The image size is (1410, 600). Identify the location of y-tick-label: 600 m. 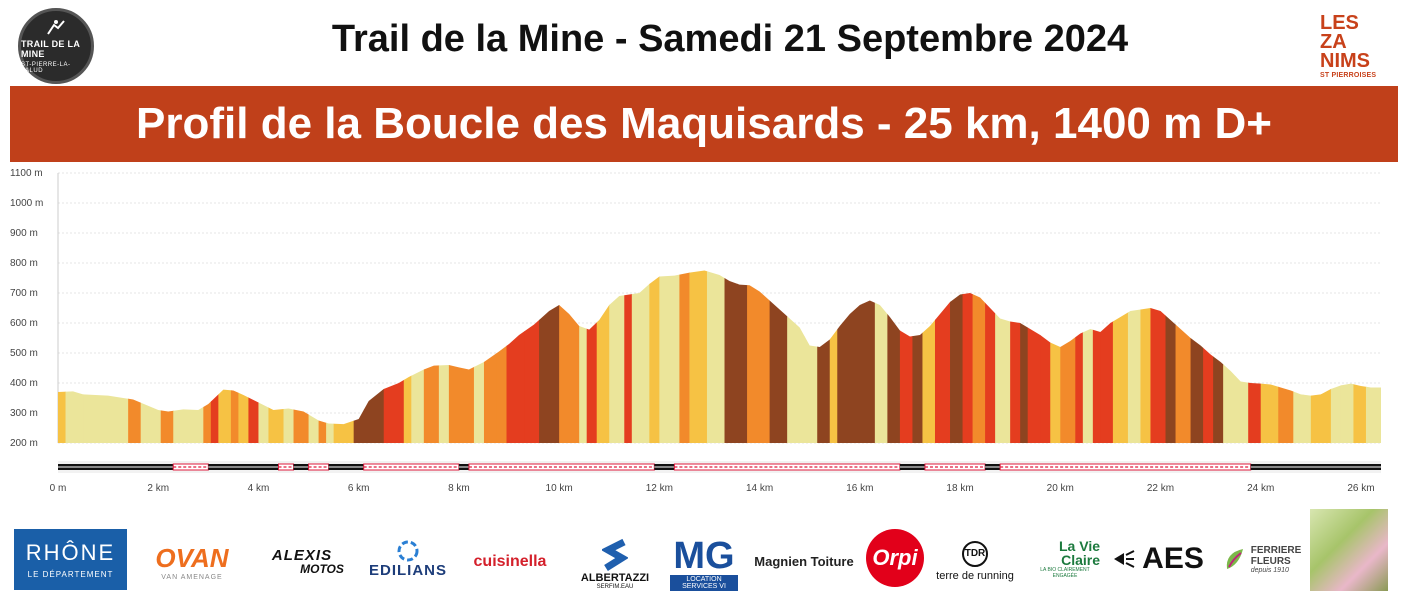
(24, 323).